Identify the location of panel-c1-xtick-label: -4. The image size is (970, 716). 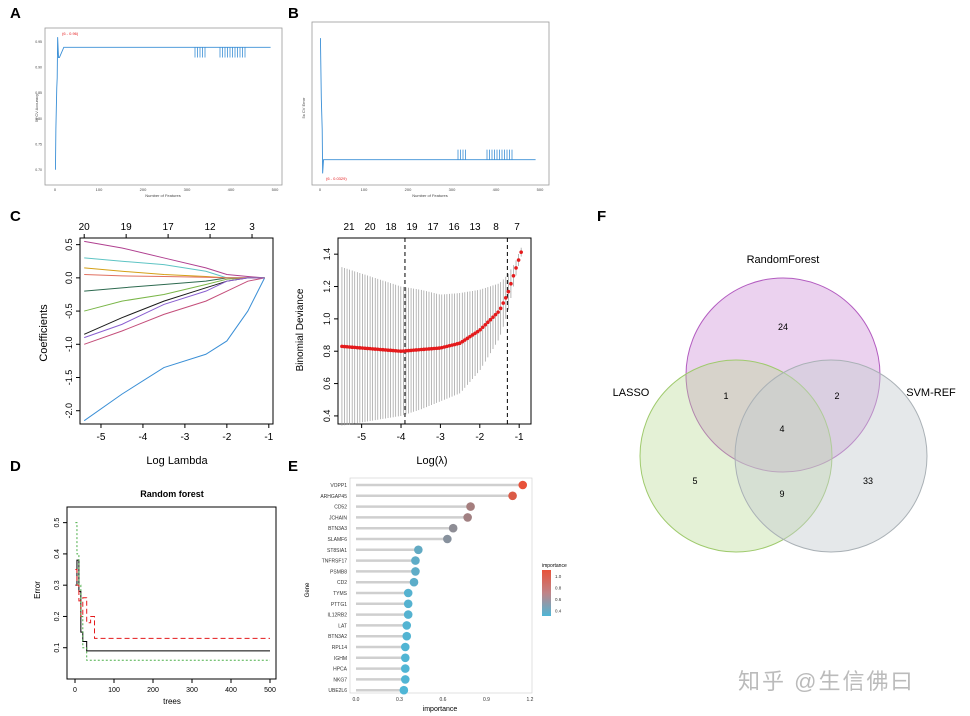
(142, 437).